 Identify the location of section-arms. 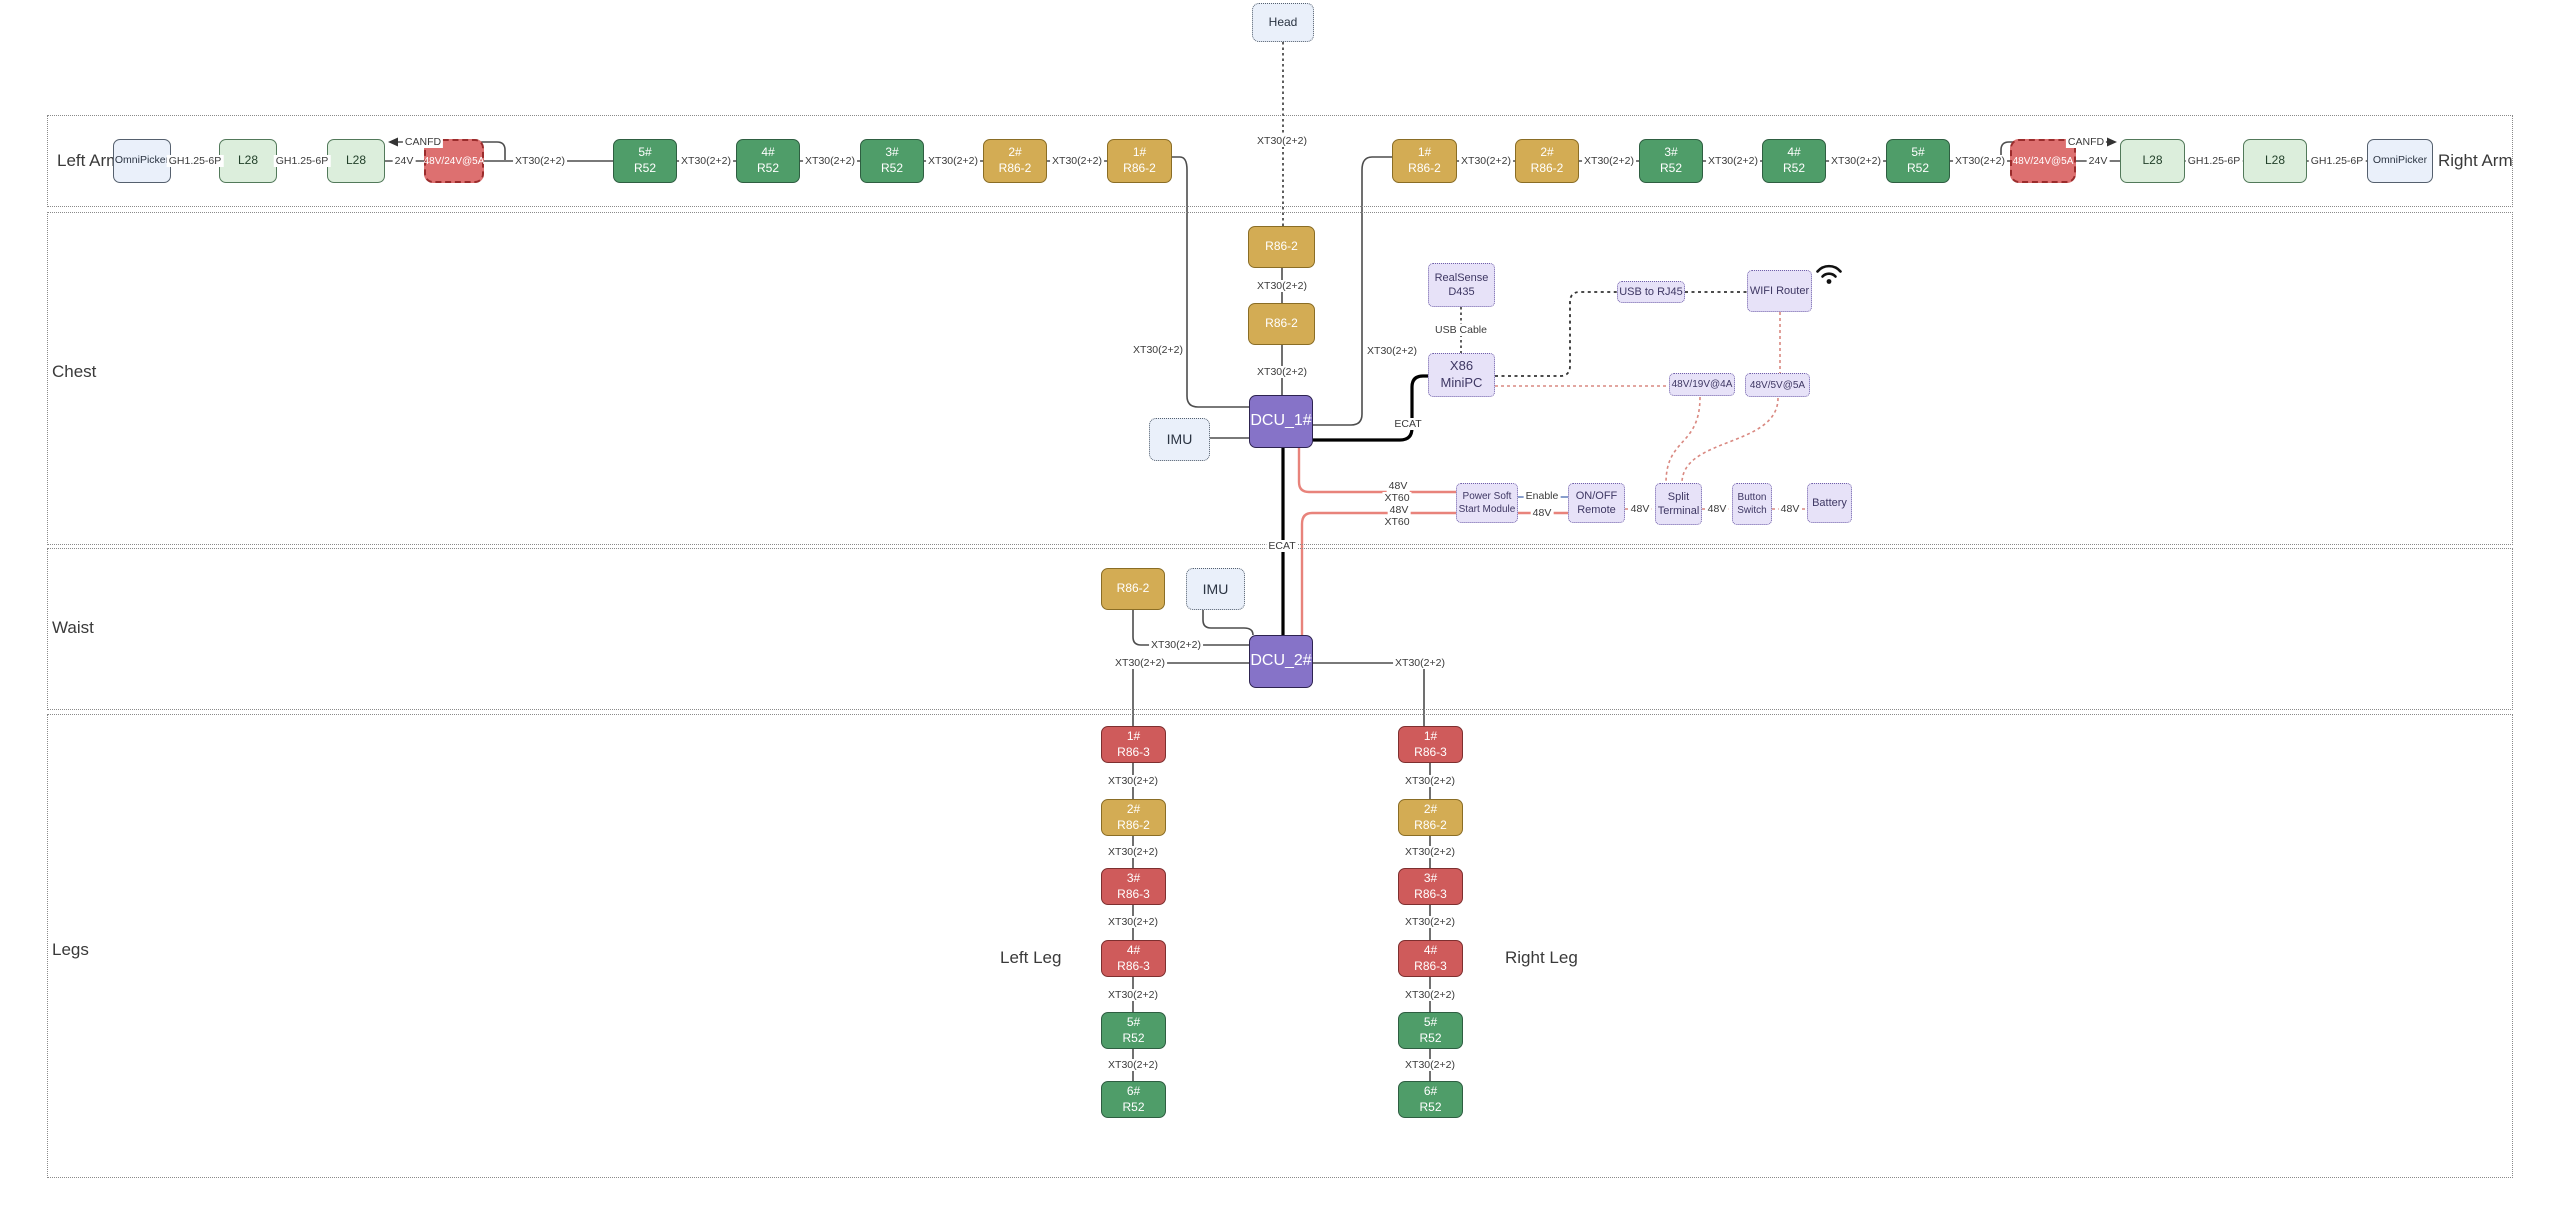
(1280, 161).